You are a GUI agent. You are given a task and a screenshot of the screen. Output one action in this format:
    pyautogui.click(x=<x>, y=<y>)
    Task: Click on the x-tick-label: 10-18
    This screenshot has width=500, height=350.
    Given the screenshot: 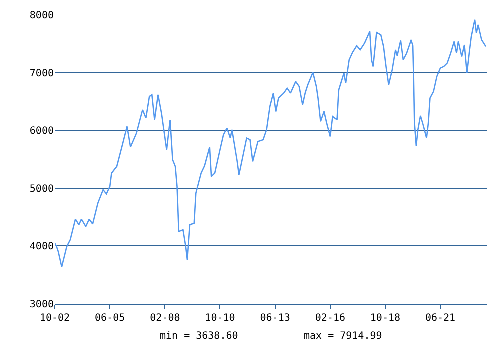 What is the action you would take?
    pyautogui.click(x=385, y=318)
    